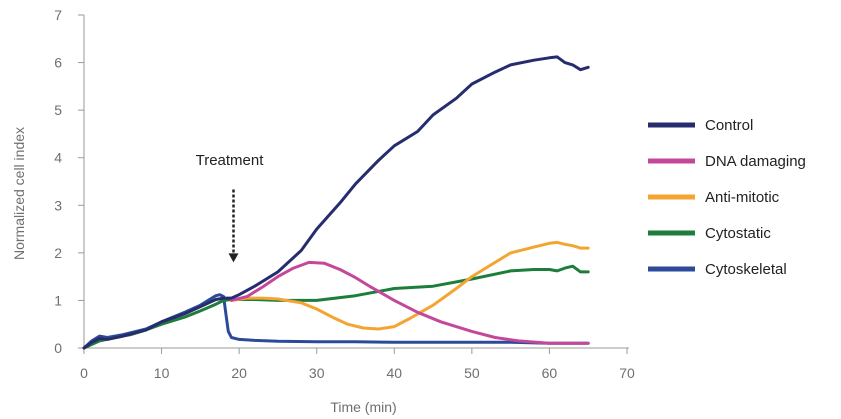  Describe the element at coordinates (58, 15) in the screenshot. I see `y-tick-label: 7` at that location.